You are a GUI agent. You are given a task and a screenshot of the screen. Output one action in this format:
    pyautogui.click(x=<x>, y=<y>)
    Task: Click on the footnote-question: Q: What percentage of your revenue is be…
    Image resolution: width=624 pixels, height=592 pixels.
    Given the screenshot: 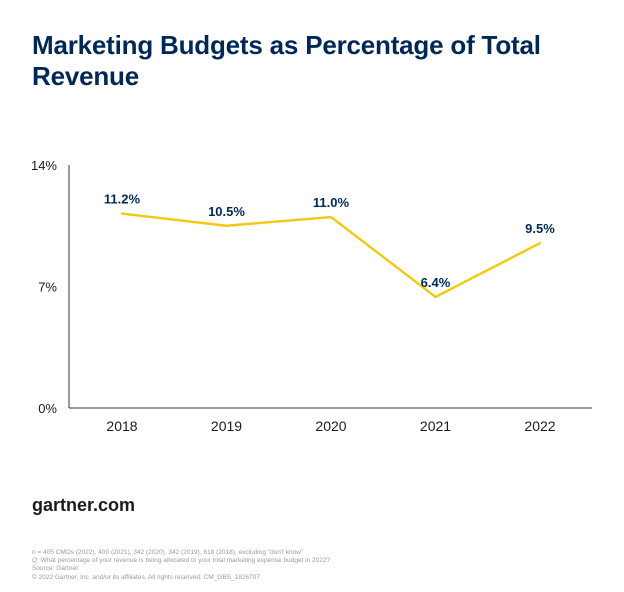 What is the action you would take?
    pyautogui.click(x=181, y=561)
    